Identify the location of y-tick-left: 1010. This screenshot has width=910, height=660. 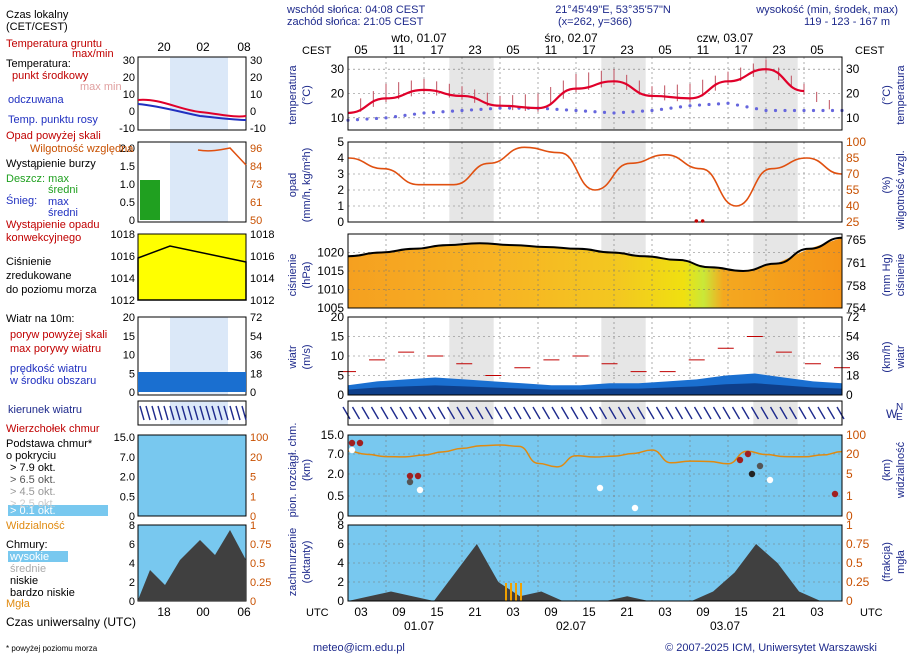
(330, 290).